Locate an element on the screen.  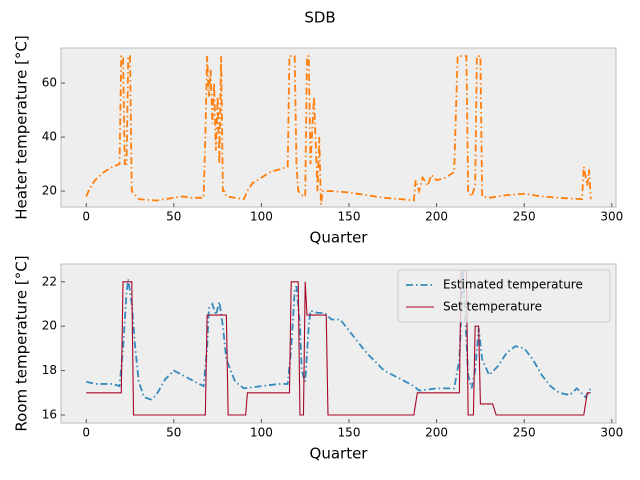
y-axis-label: Heater temperature [°C] is located at coordinates (22, 127).